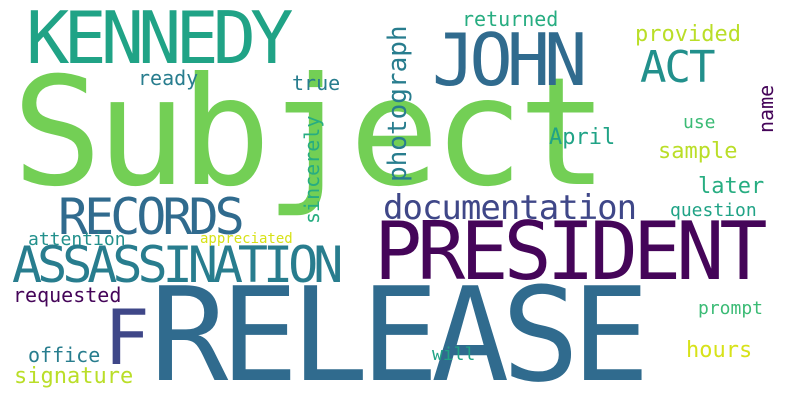 The image size is (790, 405). Describe the element at coordinates (582, 137) in the screenshot. I see `word-april: April` at that location.